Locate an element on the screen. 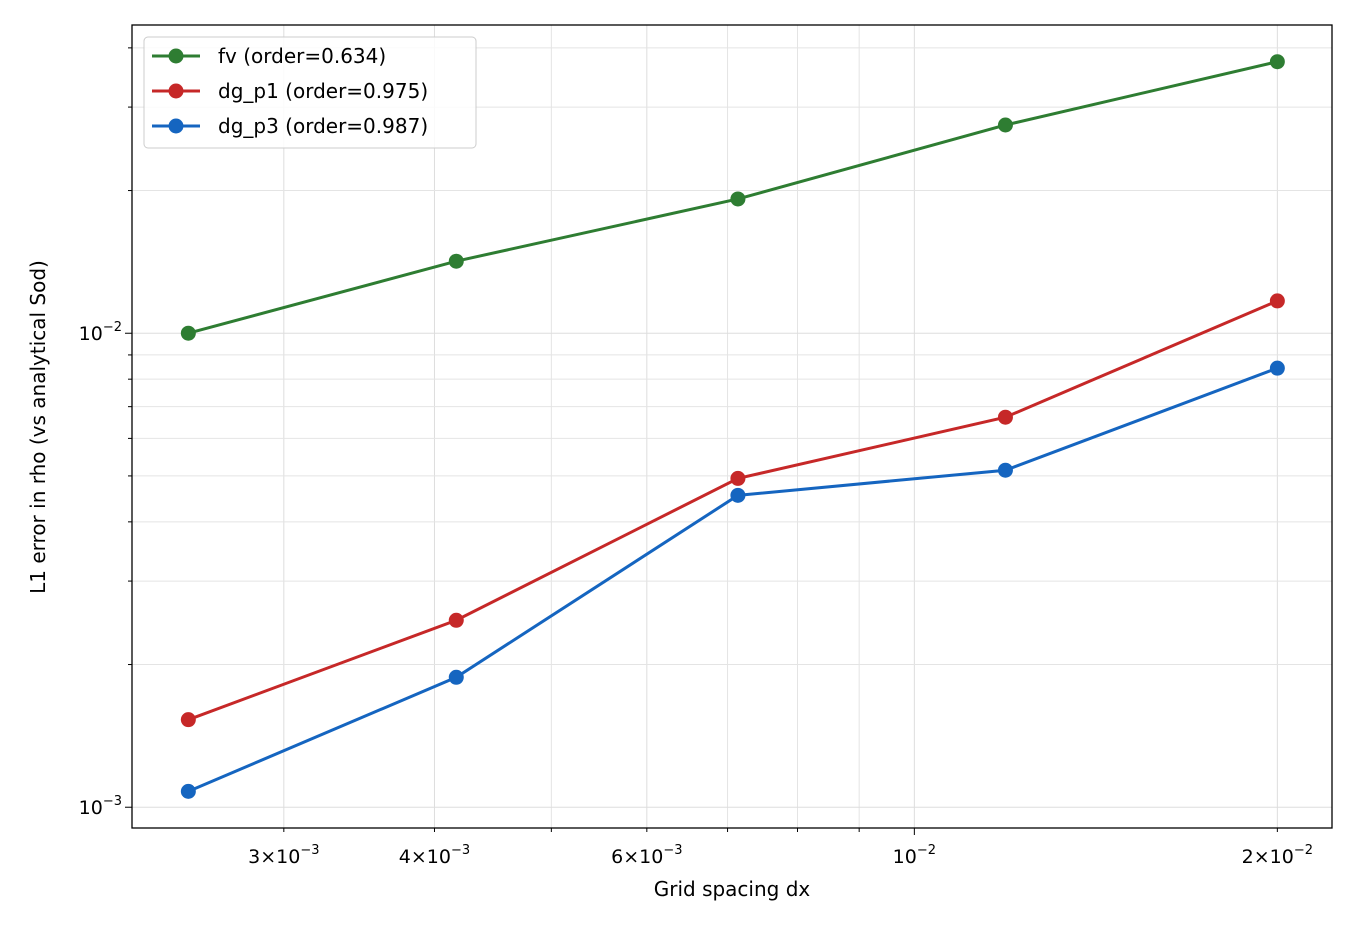 The image size is (1360, 935). y-tick-label: 10⁻³ is located at coordinates (100, 806).